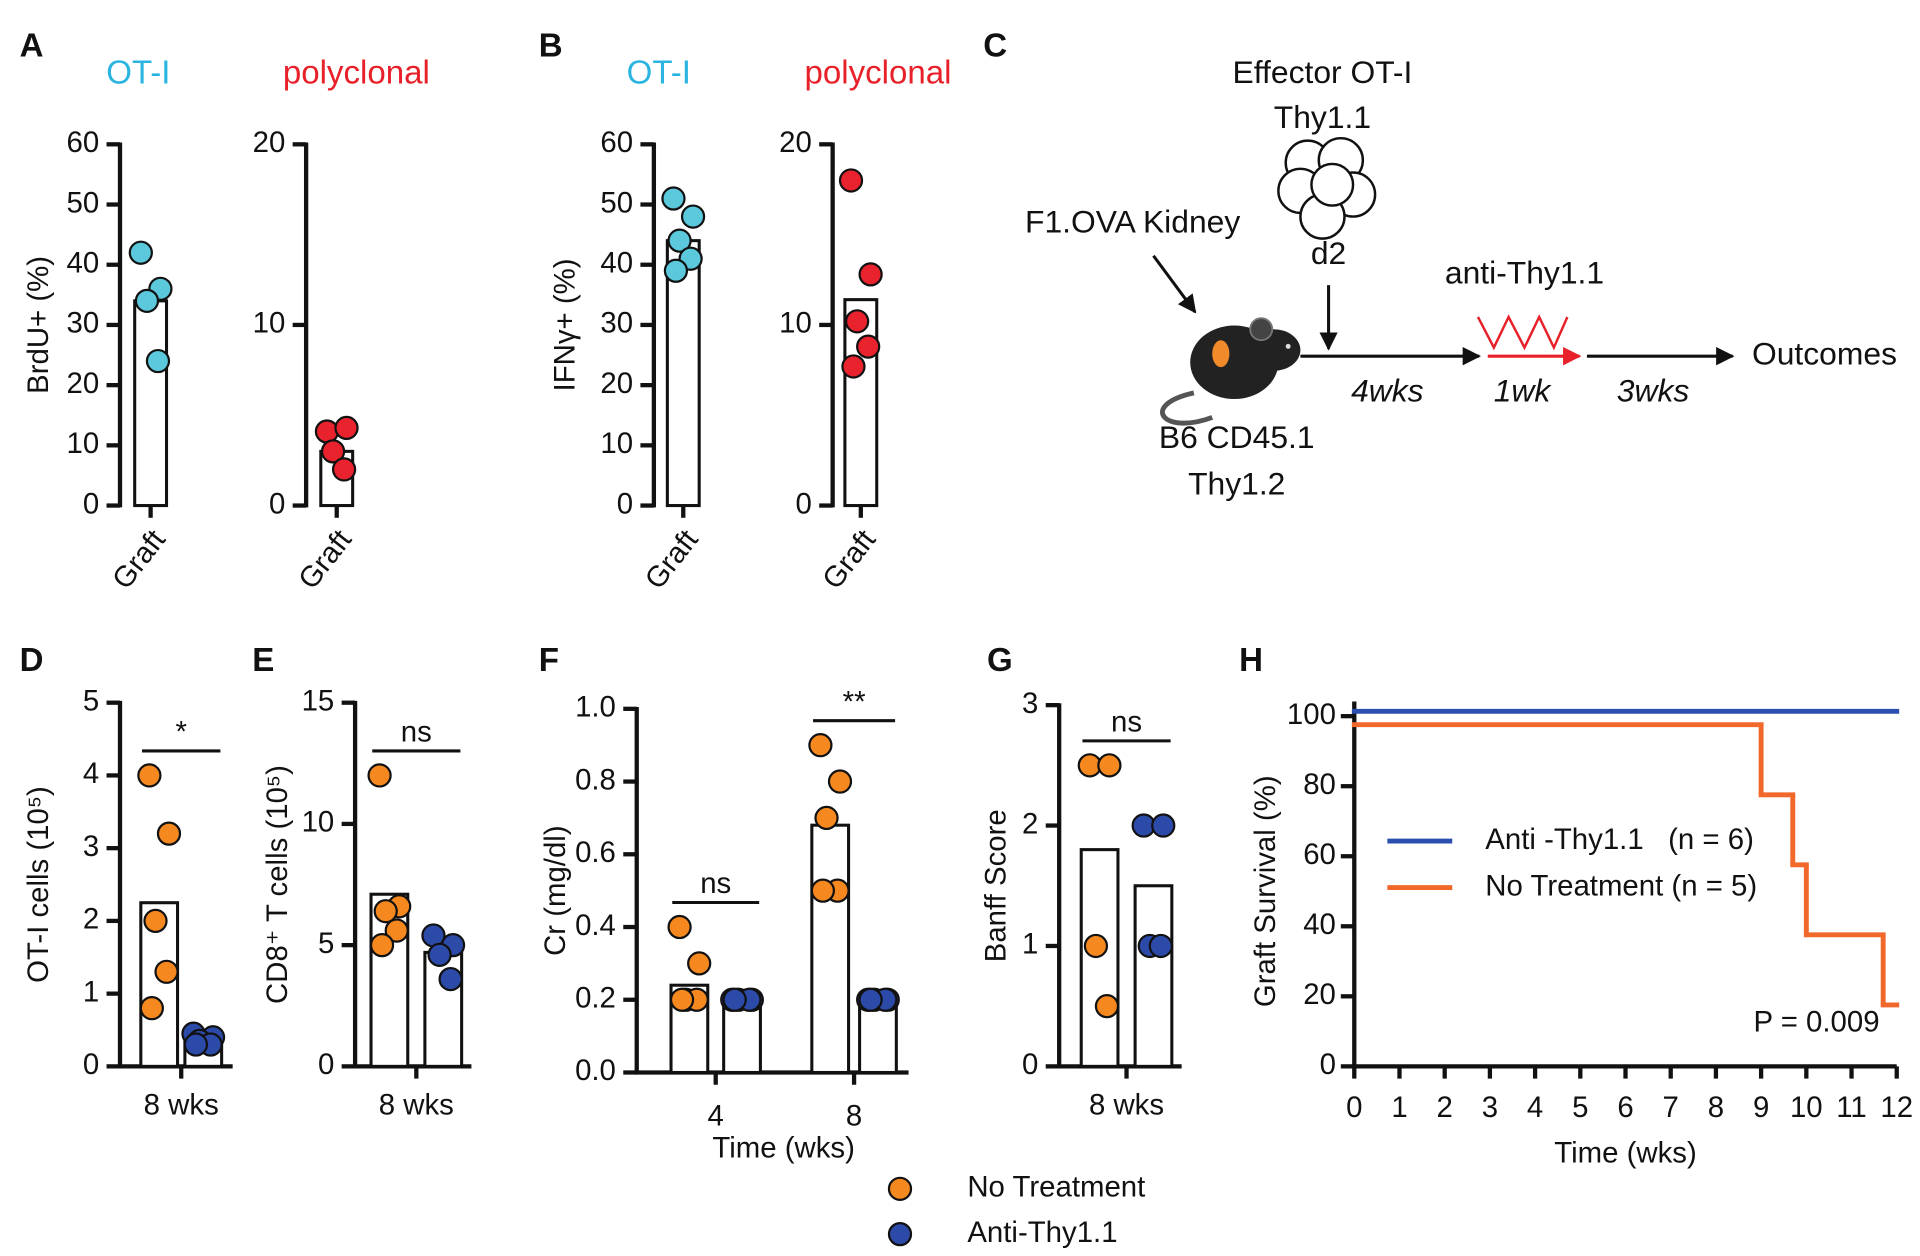  What do you see at coordinates (138, 72) in the screenshot?
I see `chart-title: OT-I` at bounding box center [138, 72].